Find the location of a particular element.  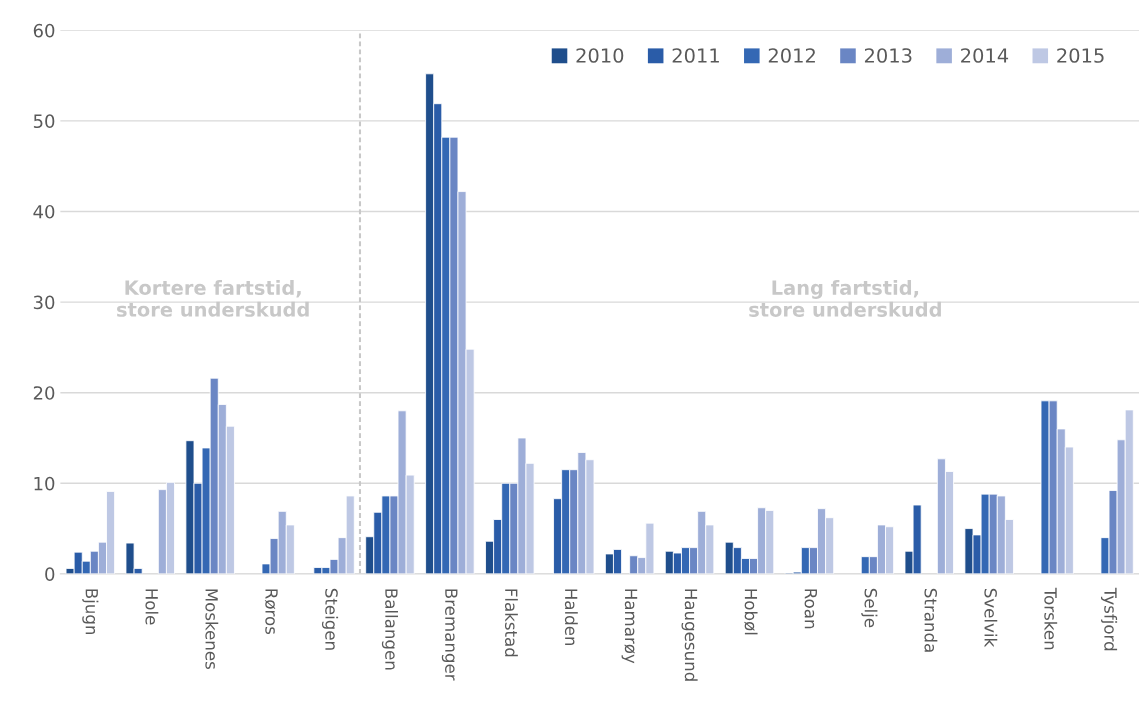

x-tick-label: Ballangen is located at coordinates (390, 629).